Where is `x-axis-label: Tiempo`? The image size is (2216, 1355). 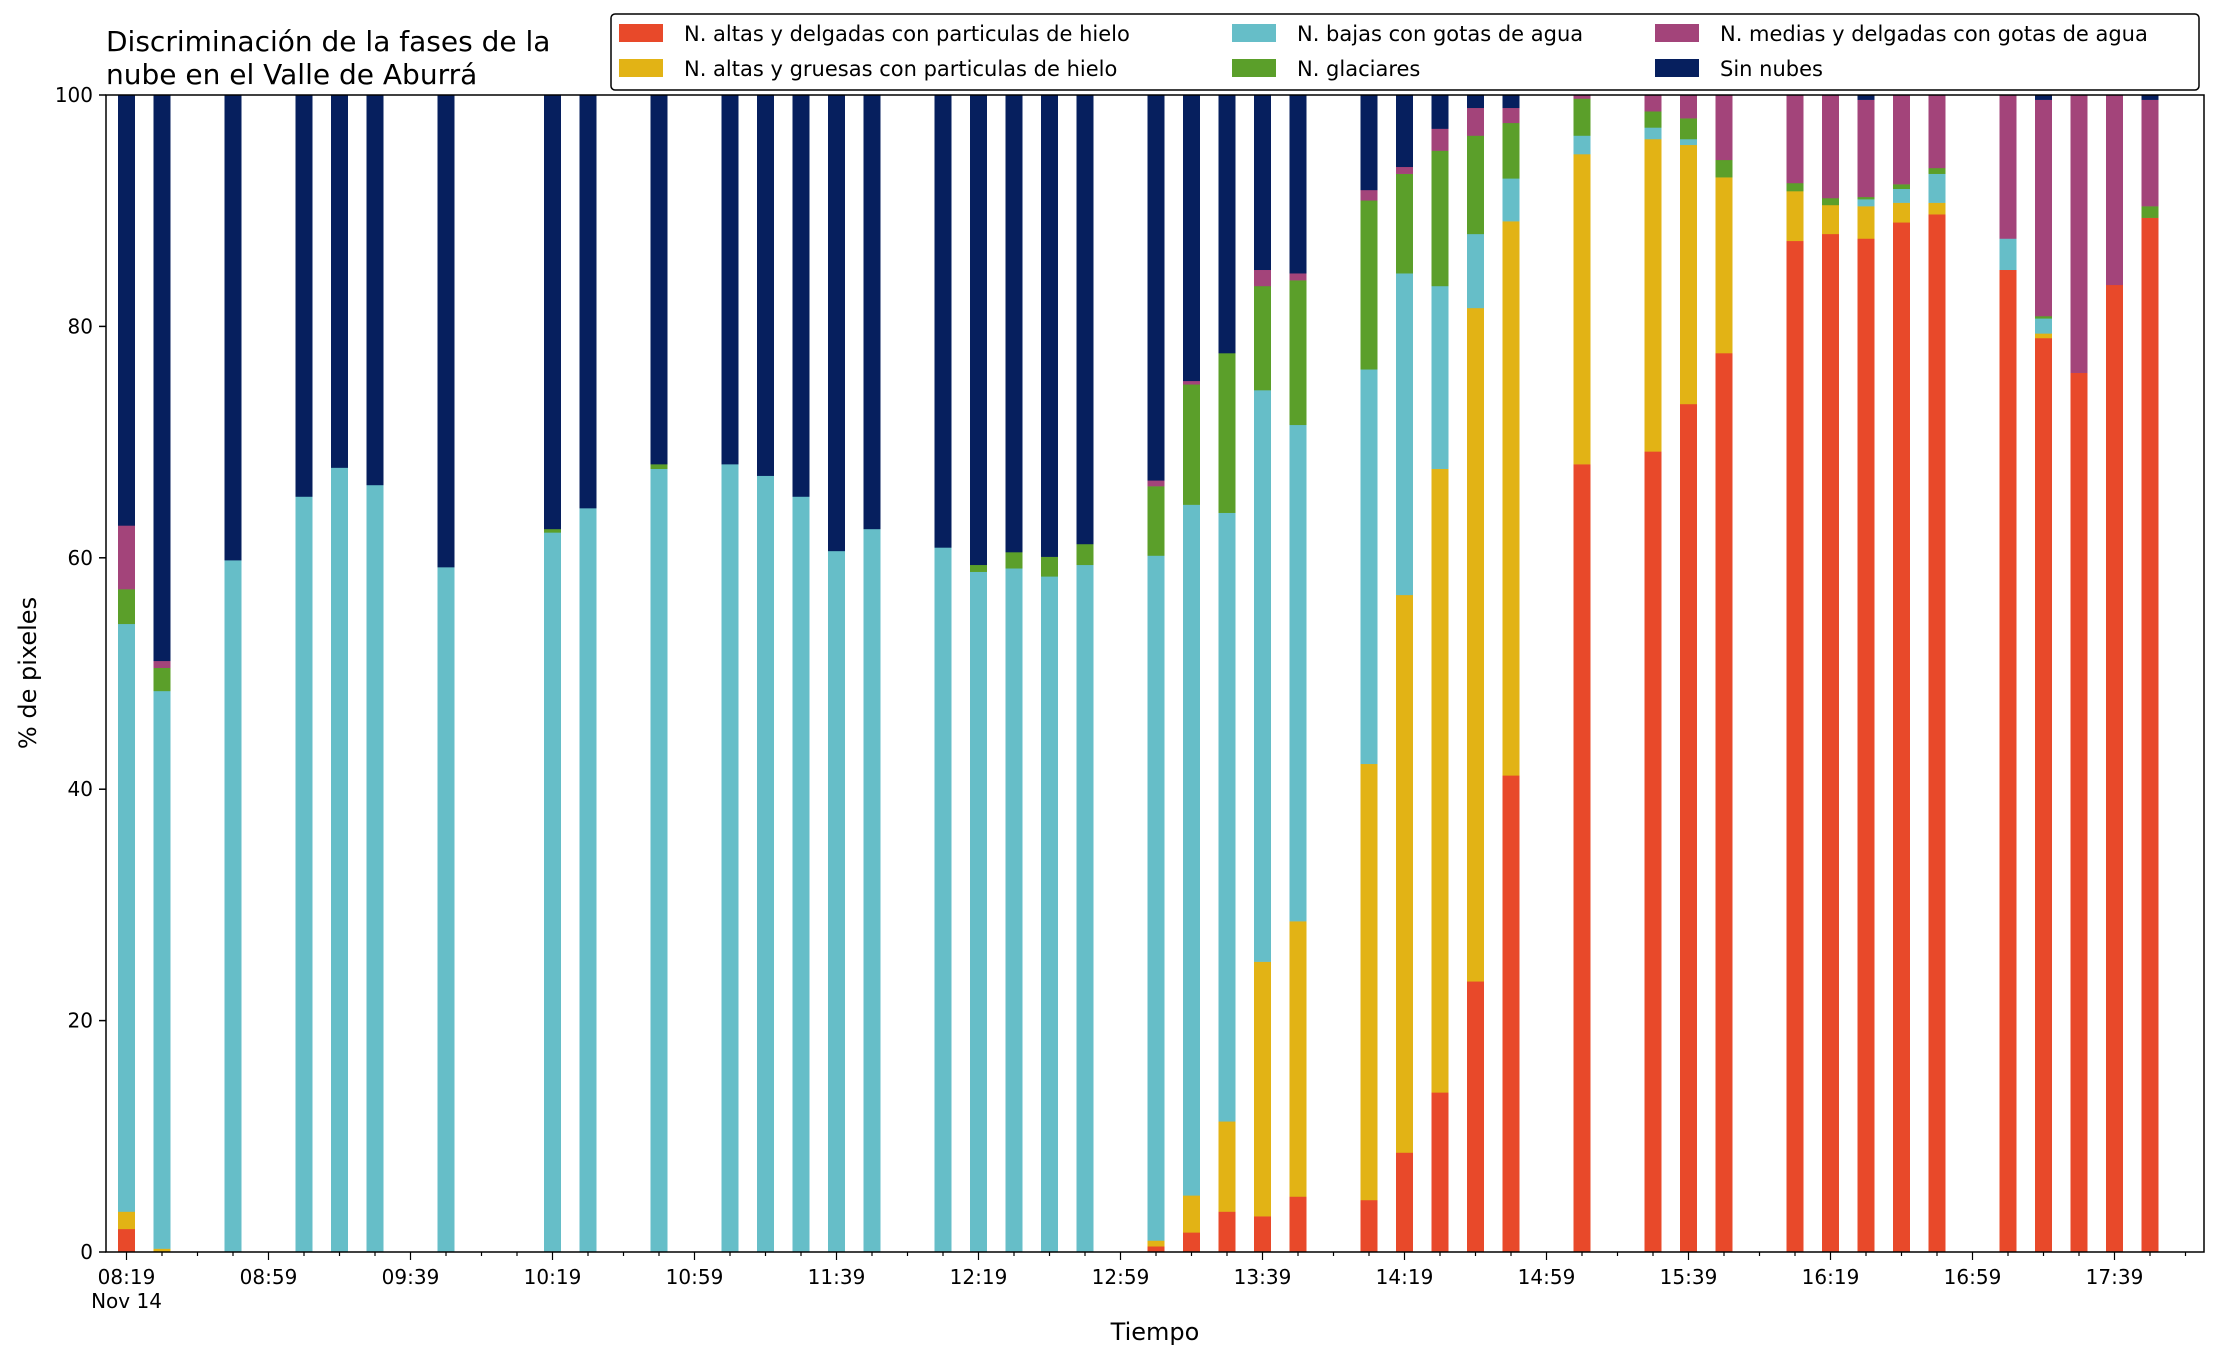
x-axis-label: Tiempo is located at coordinates (1155, 1332).